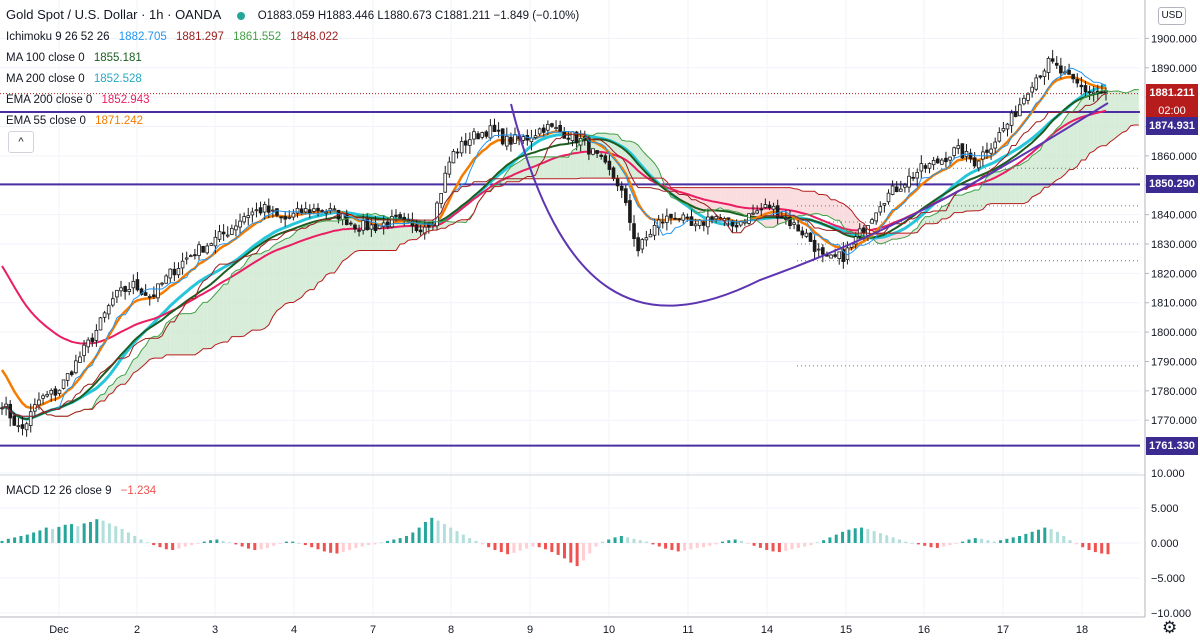 Image resolution: width=1200 pixels, height=640 pixels. What do you see at coordinates (1174, 69) in the screenshot?
I see `price-tick-label: 1890.000` at bounding box center [1174, 69].